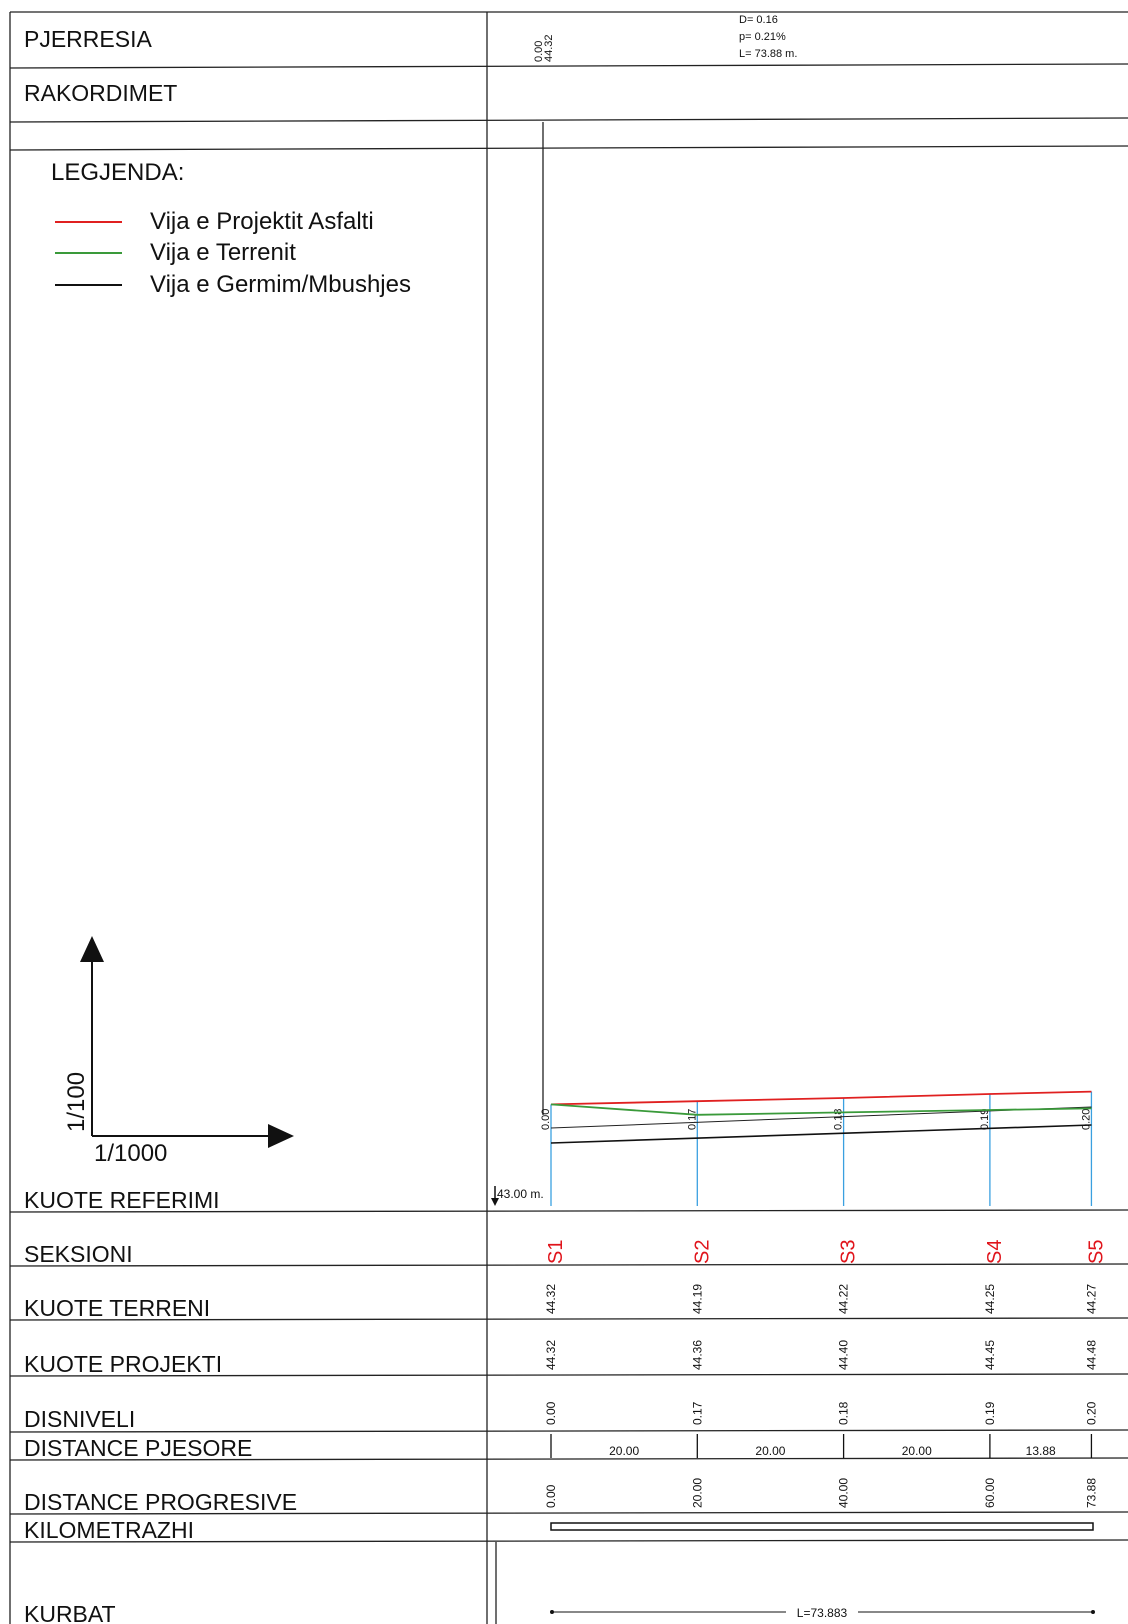  What do you see at coordinates (495, 1202) in the screenshot?
I see `reference-arrow-icon` at bounding box center [495, 1202].